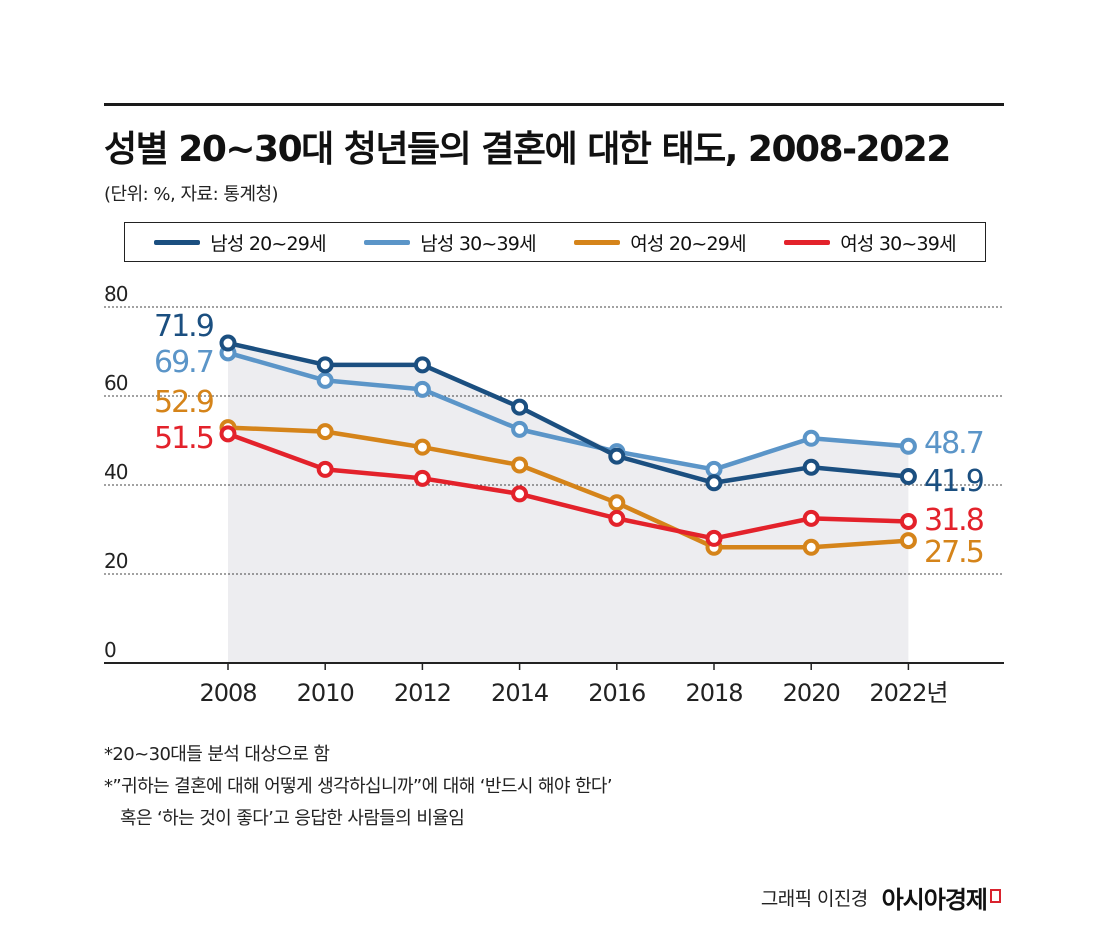 This screenshot has height=932, width=1111. I want to click on legend-item-female-30s: 여성 30~39세, so click(870, 242).